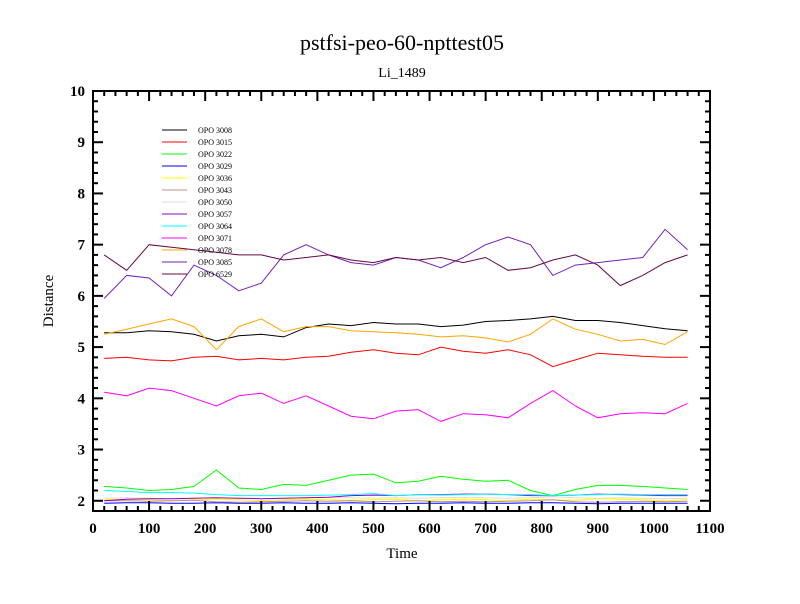 This screenshot has width=800, height=604. What do you see at coordinates (197, 250) in the screenshot?
I see `legend-item: OPO 3078` at bounding box center [197, 250].